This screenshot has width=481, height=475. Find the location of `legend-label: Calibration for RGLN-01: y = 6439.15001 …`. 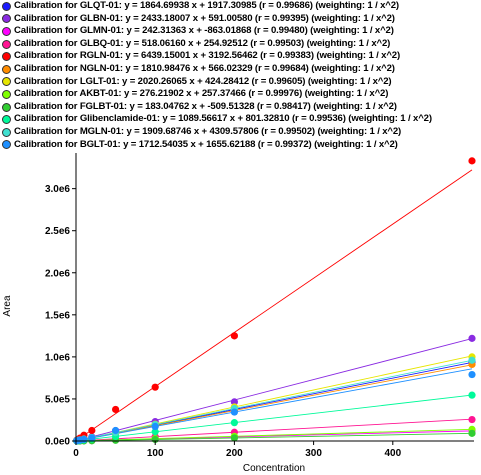

legend-label: Calibration for RGLN-01: y = 6439.15001 … is located at coordinates (207, 56).